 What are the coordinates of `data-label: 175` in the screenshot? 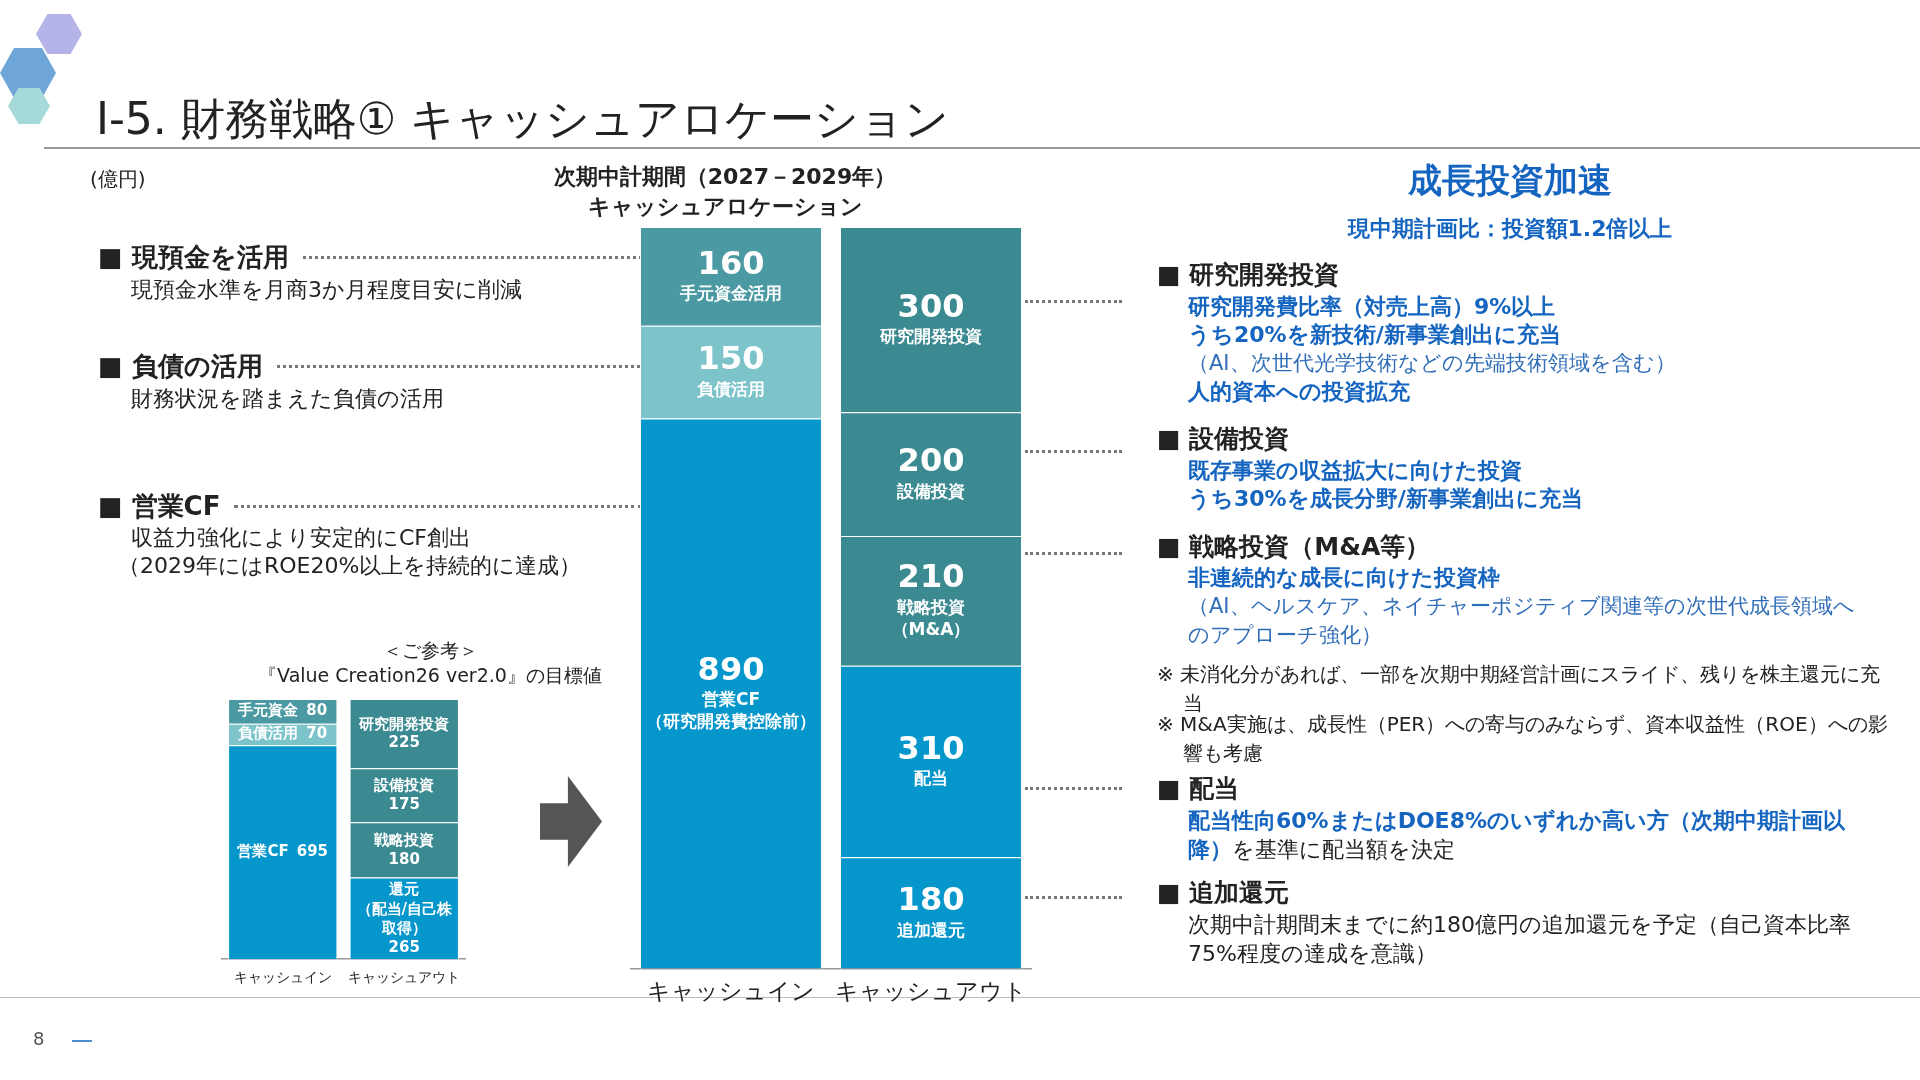 It's located at (404, 803).